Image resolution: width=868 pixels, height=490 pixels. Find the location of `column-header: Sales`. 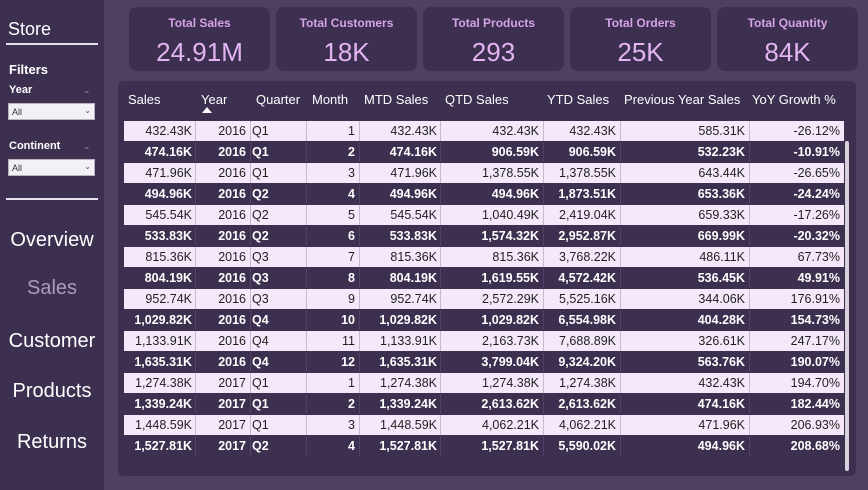

column-header: Sales is located at coordinates (144, 99).